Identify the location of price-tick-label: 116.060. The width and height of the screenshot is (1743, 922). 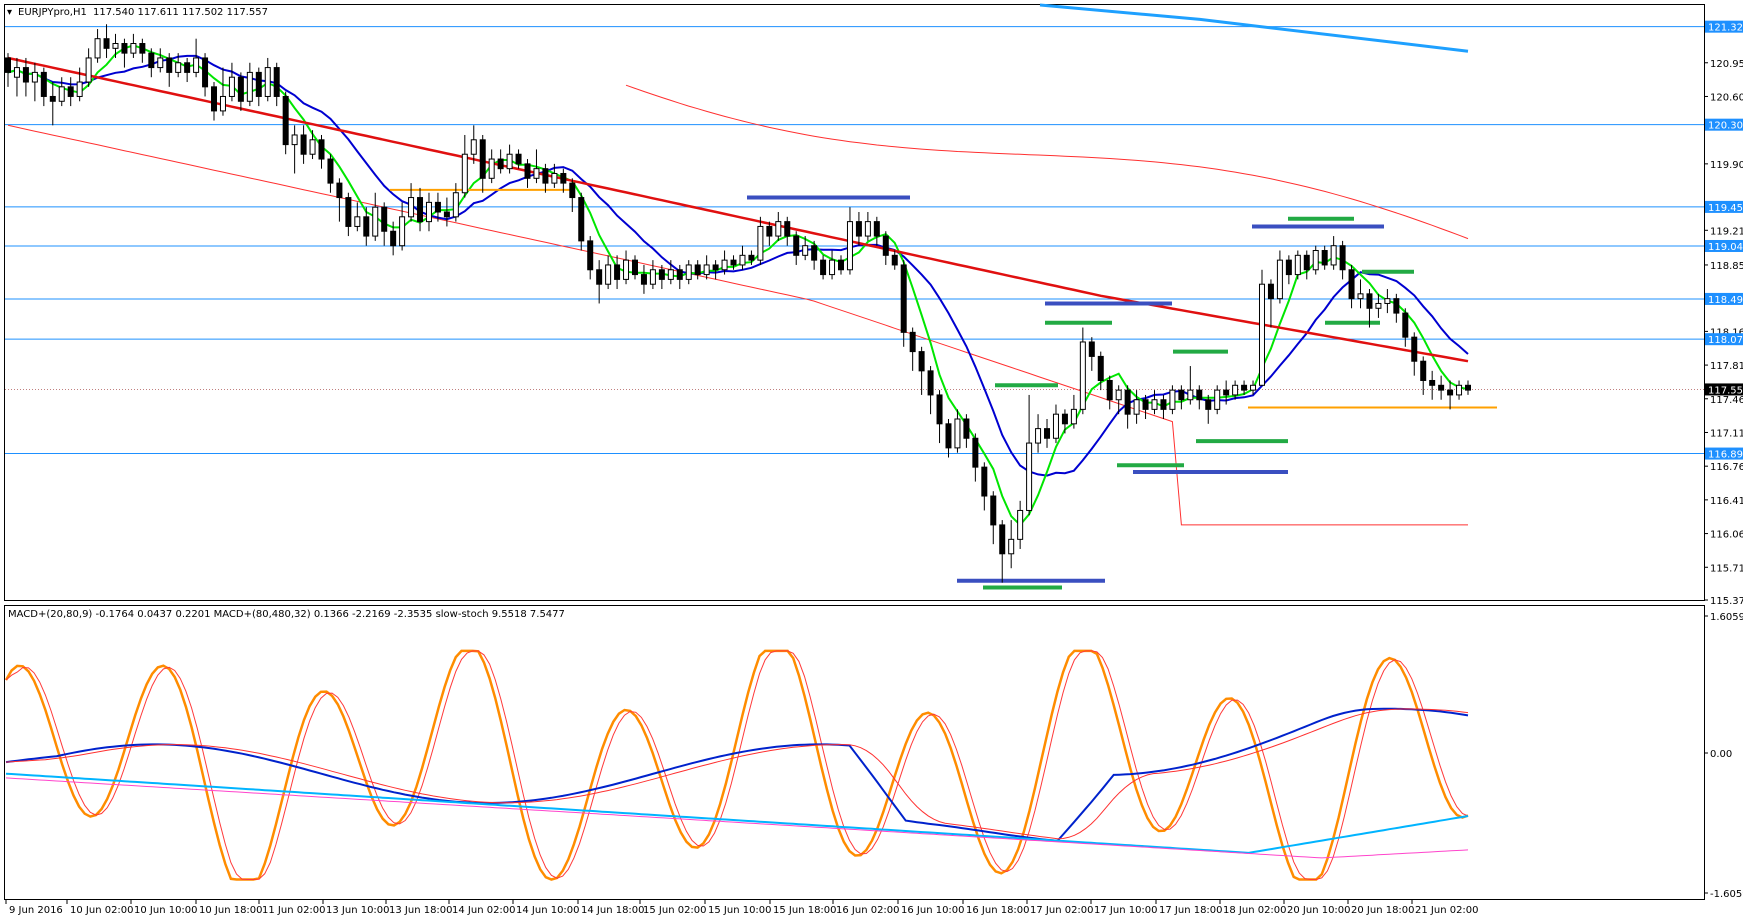
(1726, 535).